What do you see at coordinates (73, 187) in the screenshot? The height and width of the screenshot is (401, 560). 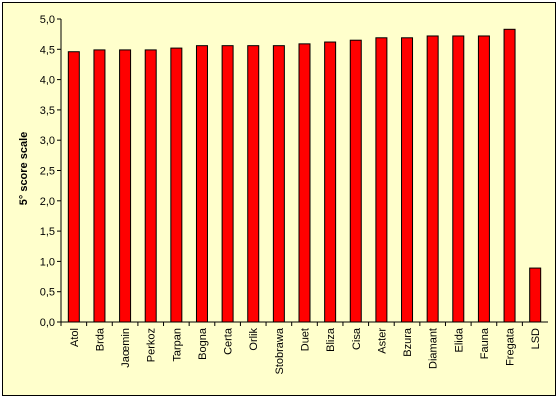 I see `bar-atol` at bounding box center [73, 187].